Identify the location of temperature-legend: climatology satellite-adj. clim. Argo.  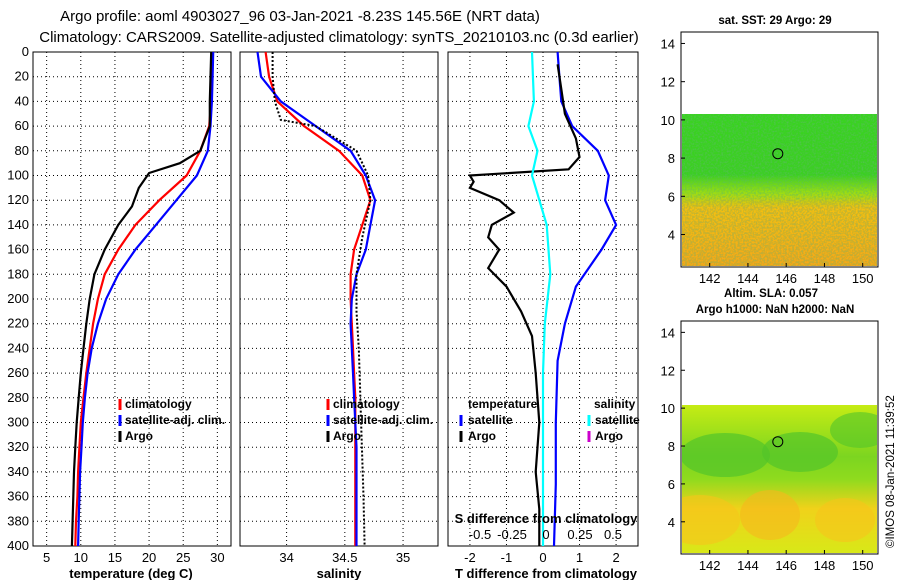
(171, 420).